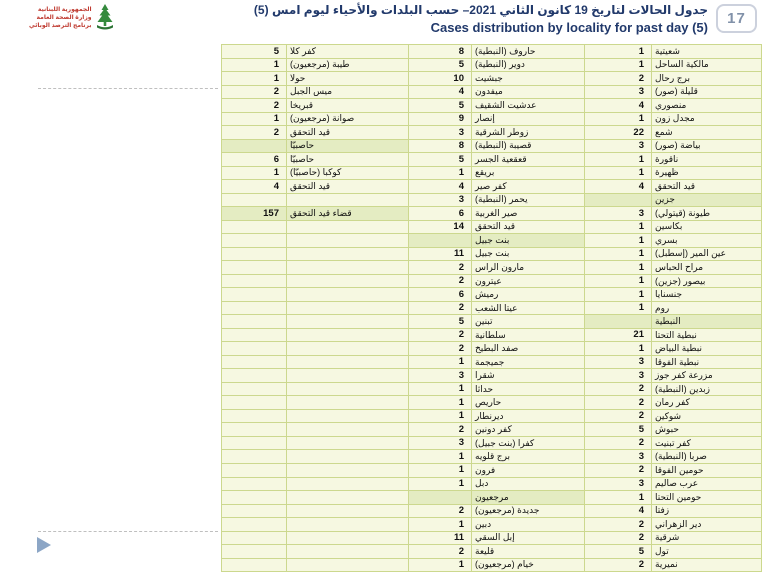 The width and height of the screenshot is (762, 572). What do you see at coordinates (707, 173) in the screenshot?
I see `cell-locality-name: ظهيرة` at bounding box center [707, 173].